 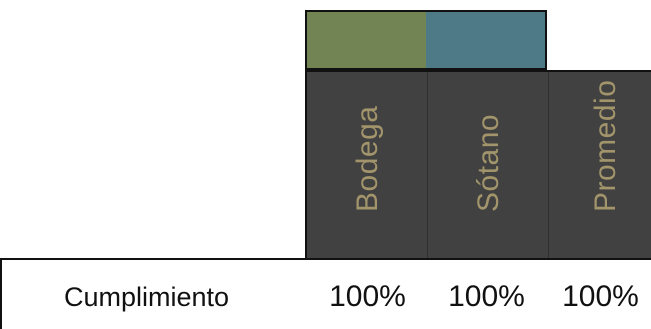 What do you see at coordinates (605, 145) in the screenshot?
I see `column-header-label: Promedio` at bounding box center [605, 145].